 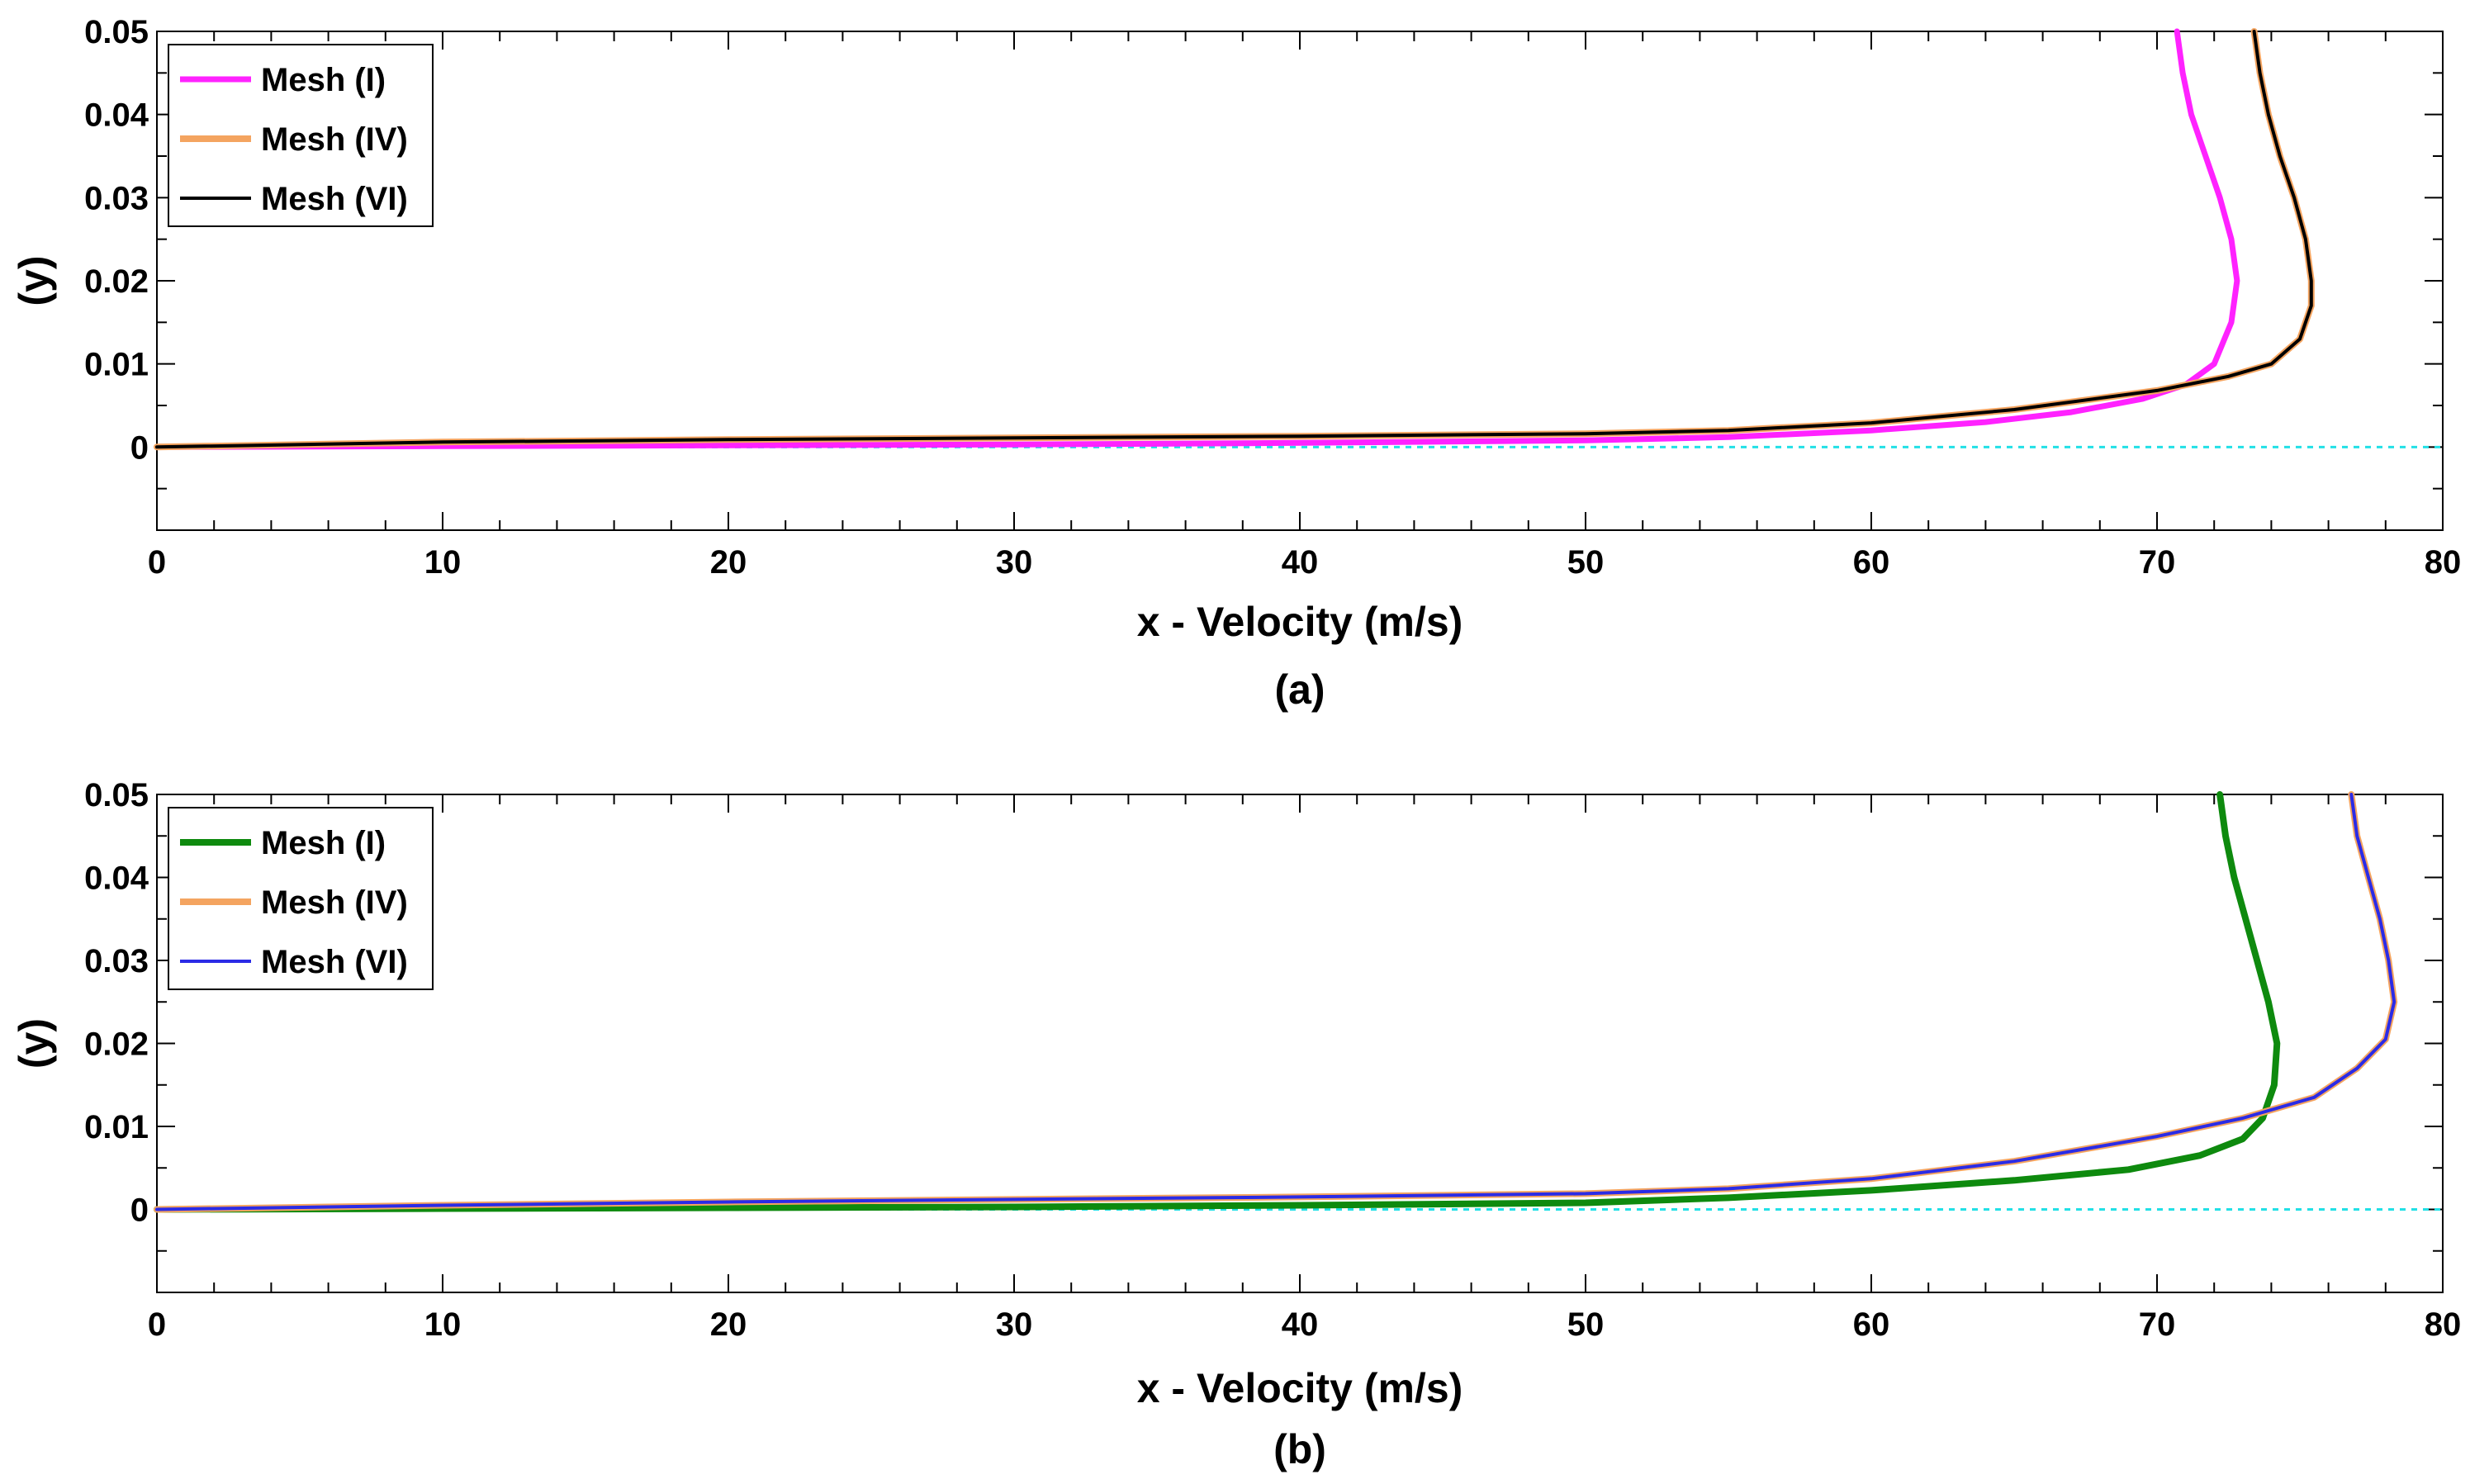 I want to click on panel-caption: (a), so click(x=1299, y=689).